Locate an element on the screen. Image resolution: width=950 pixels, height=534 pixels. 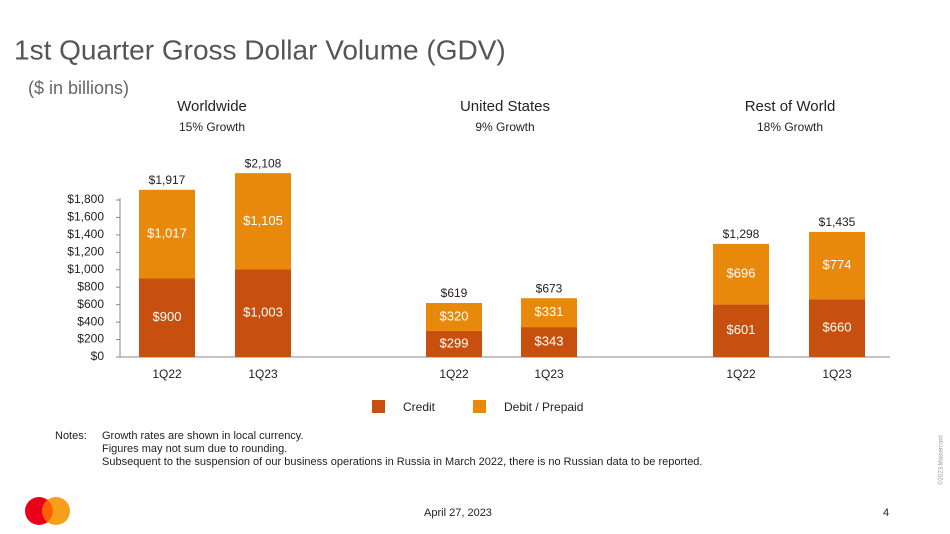
value-label: $660 is located at coordinates (837, 327).